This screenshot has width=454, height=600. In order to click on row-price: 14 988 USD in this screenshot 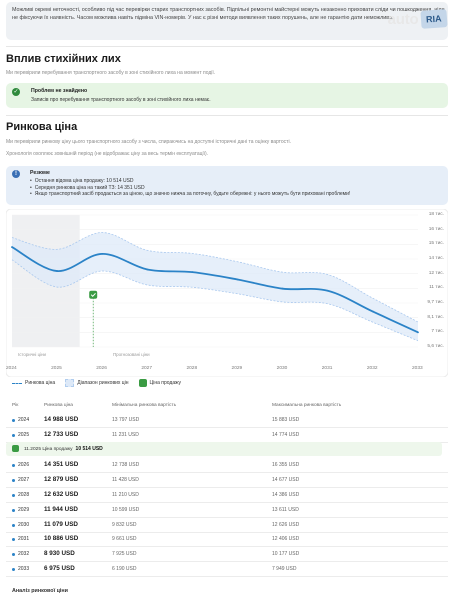, I will do `click(61, 419)`.